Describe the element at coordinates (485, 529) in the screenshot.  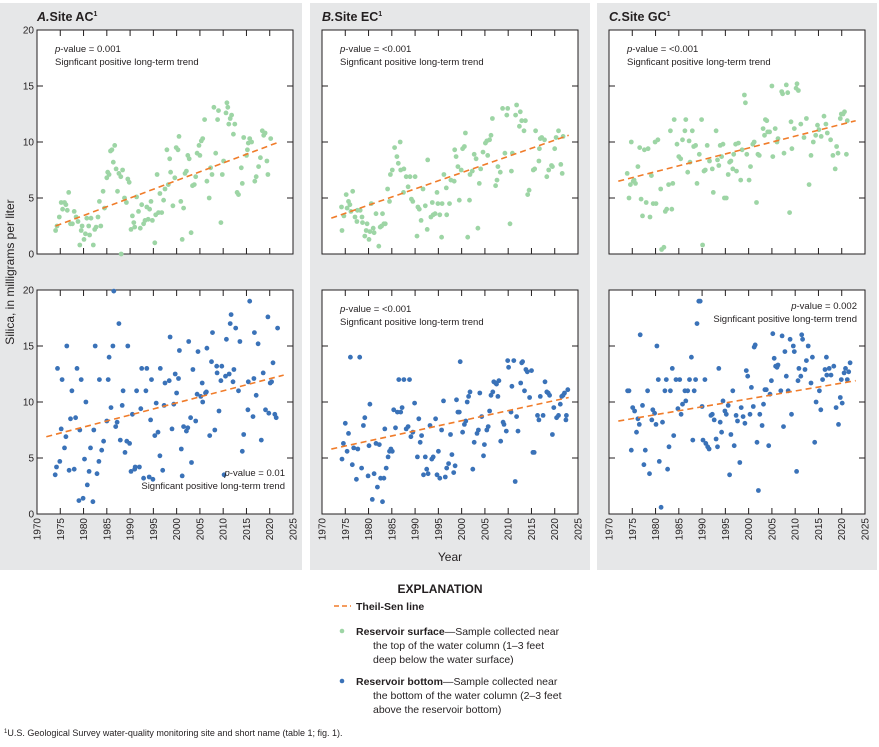
I see `x-tick-label: 2005` at that location.